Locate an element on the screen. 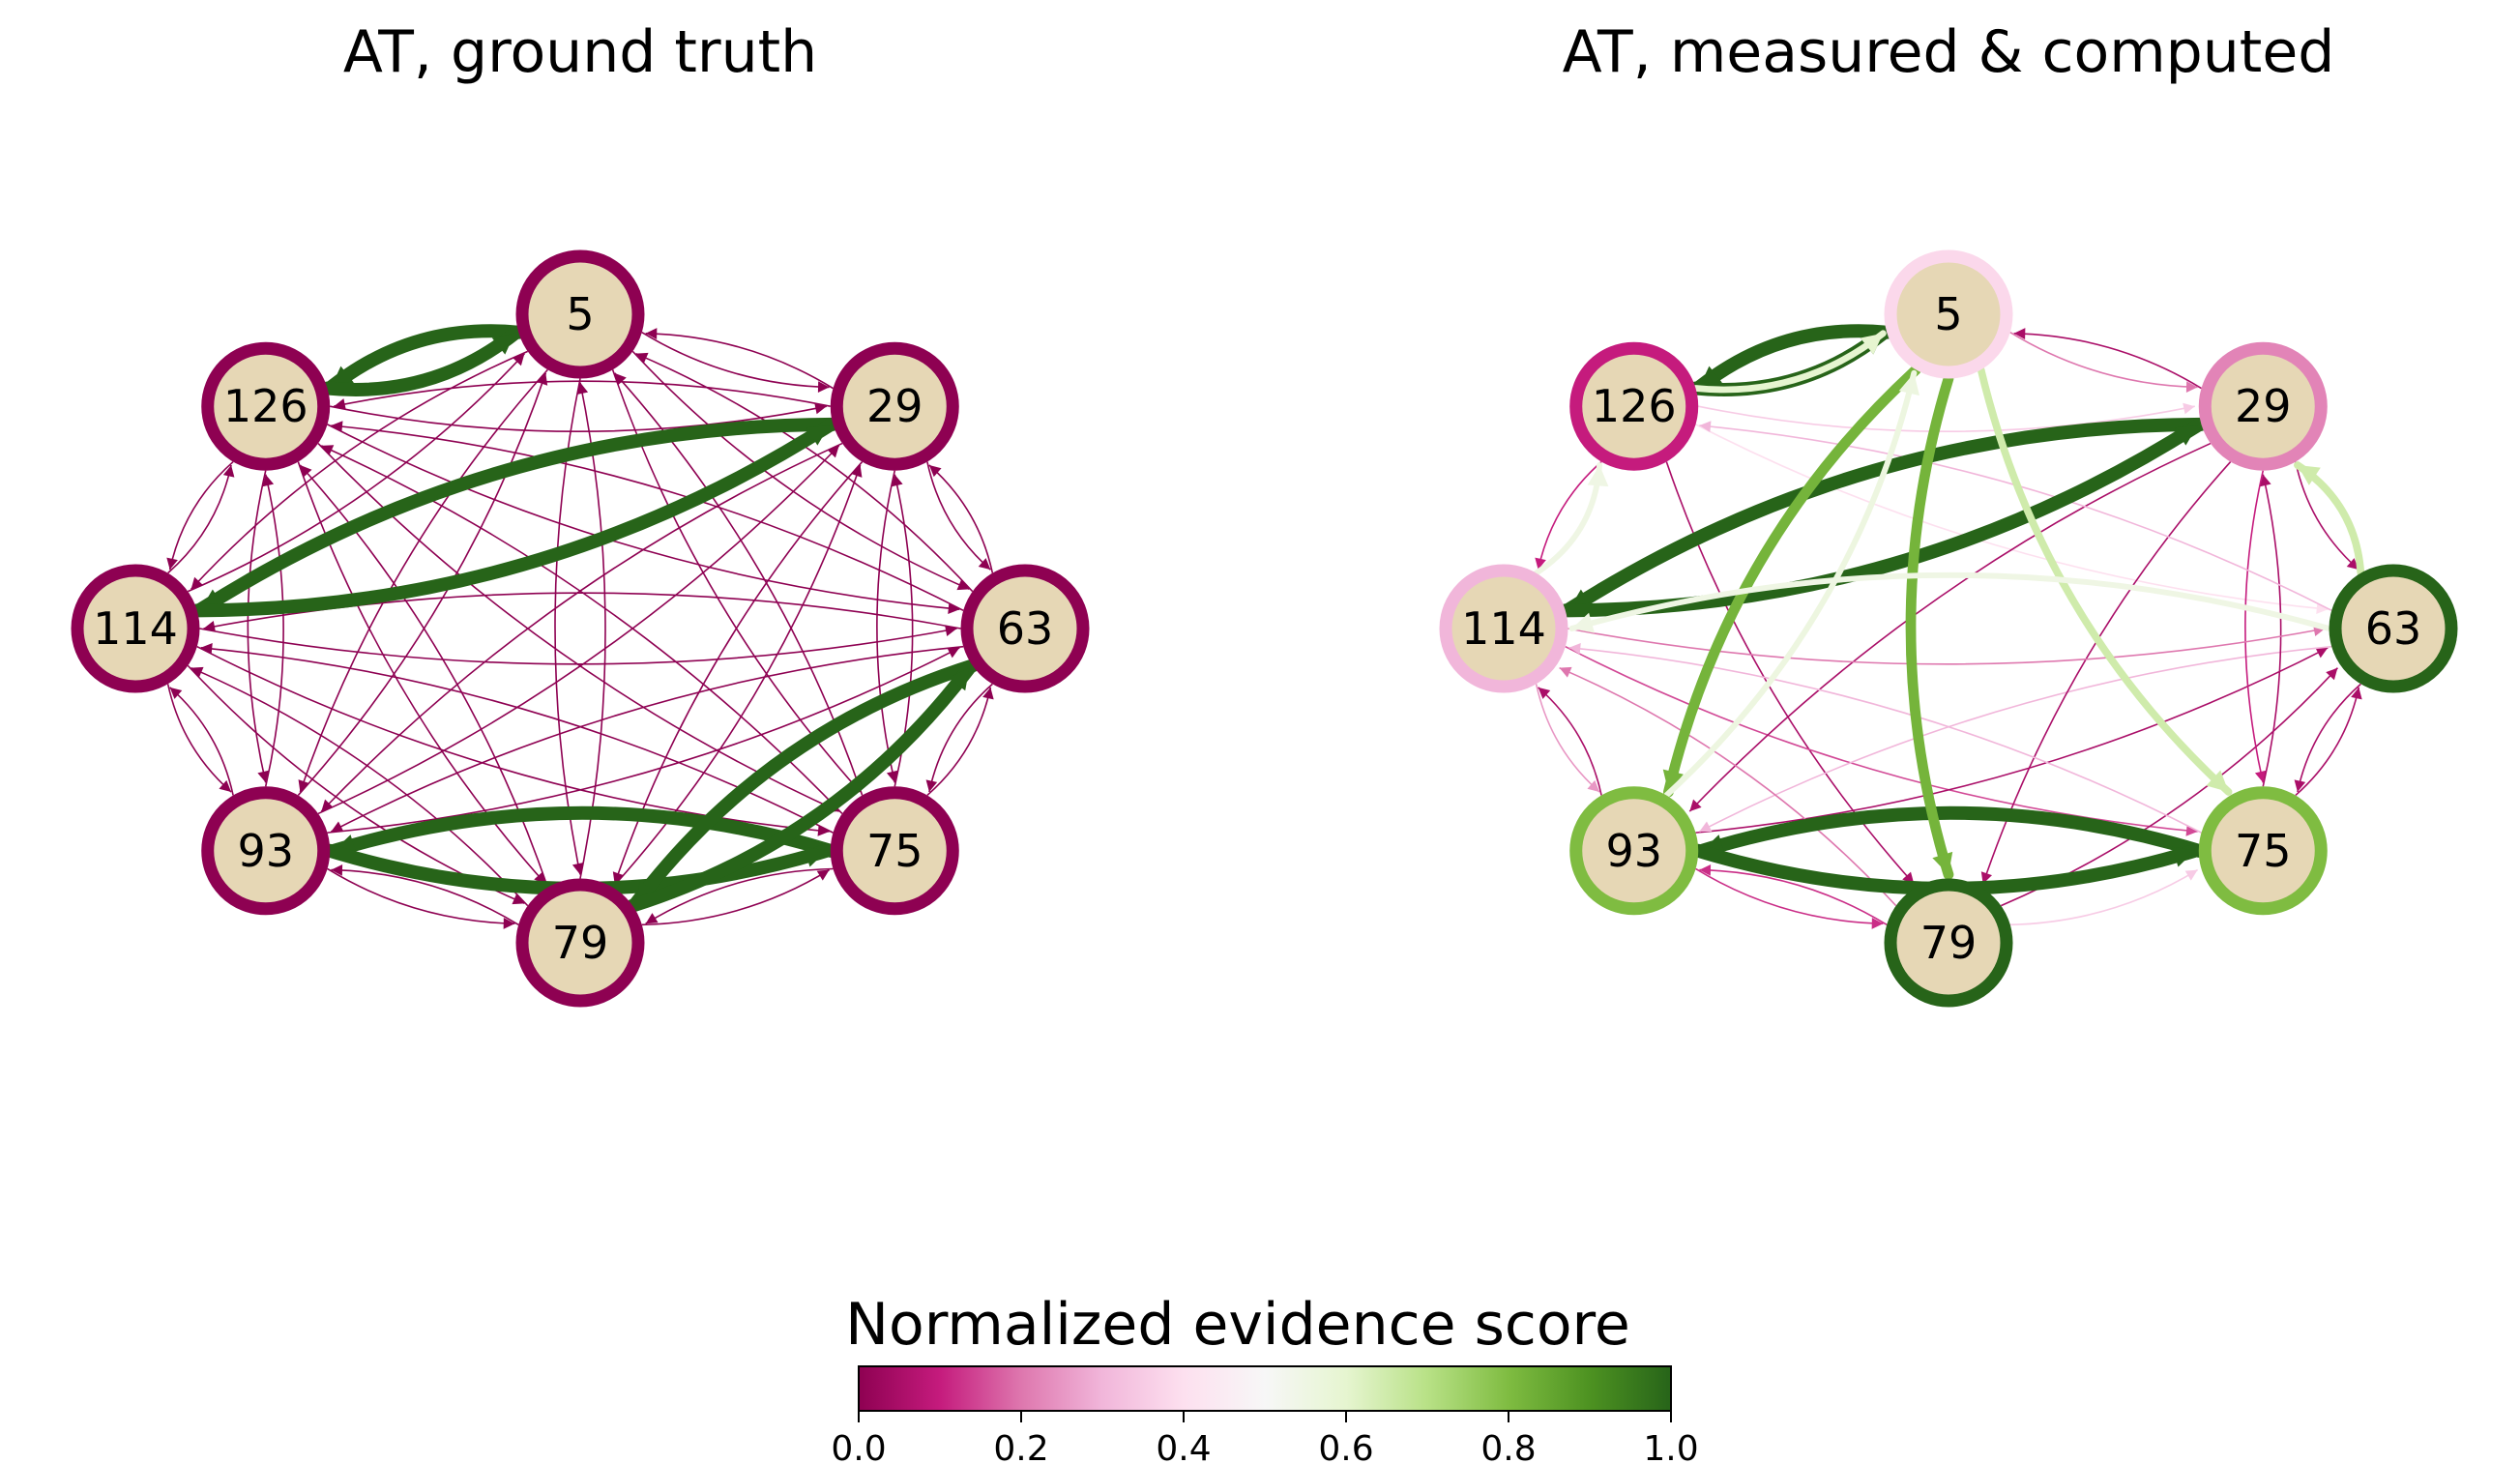 This screenshot has width=2520, height=1464. node-29: 29 is located at coordinates (895, 406).